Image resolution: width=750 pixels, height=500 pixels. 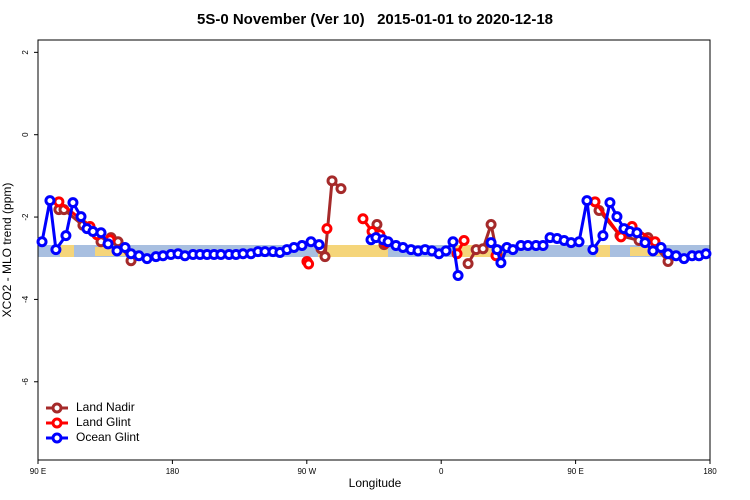 I want to click on y-tick-label: 2, so click(x=25, y=52).